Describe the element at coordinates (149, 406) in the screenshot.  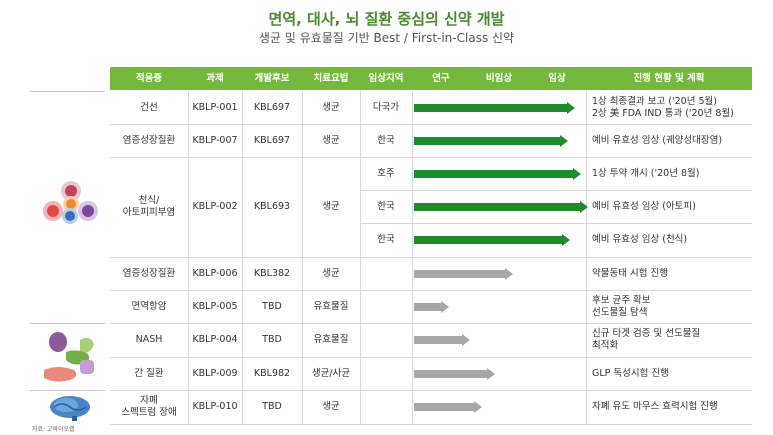
I see `cell-indication: 자폐 스펙트럼 장애` at that location.